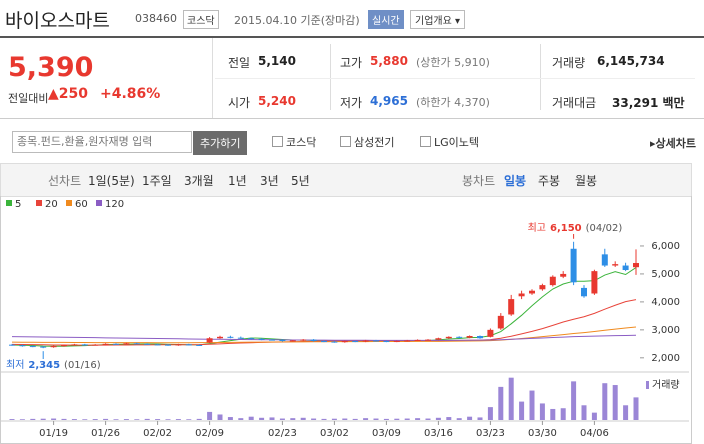 This screenshot has width=704, height=444. I want to click on quote-label: 거래대금, so click(574, 103).